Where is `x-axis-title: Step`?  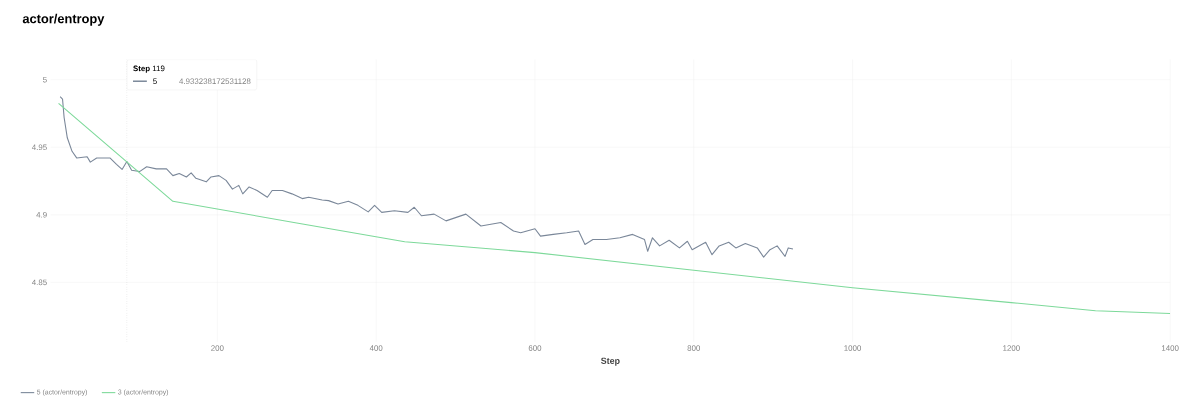
x-axis-title: Step is located at coordinates (610, 361).